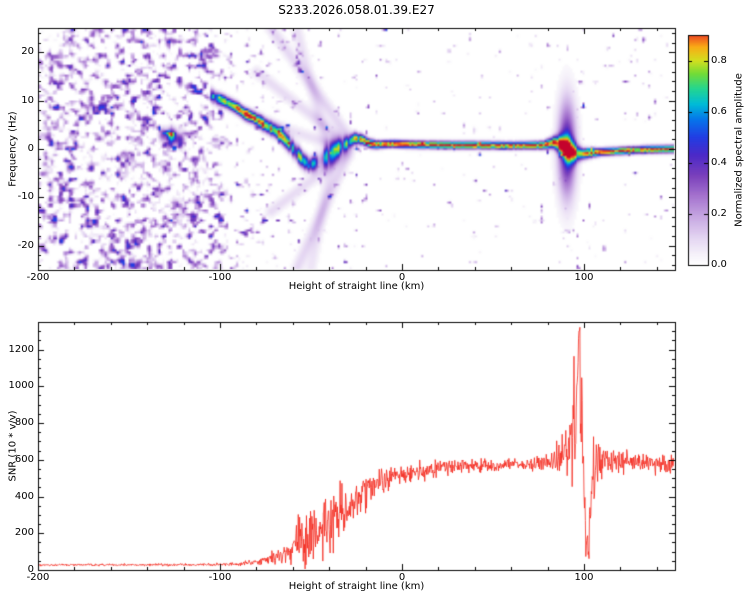 This screenshot has height=600, width=750. I want to click on tick-label: 20, so click(27, 51).